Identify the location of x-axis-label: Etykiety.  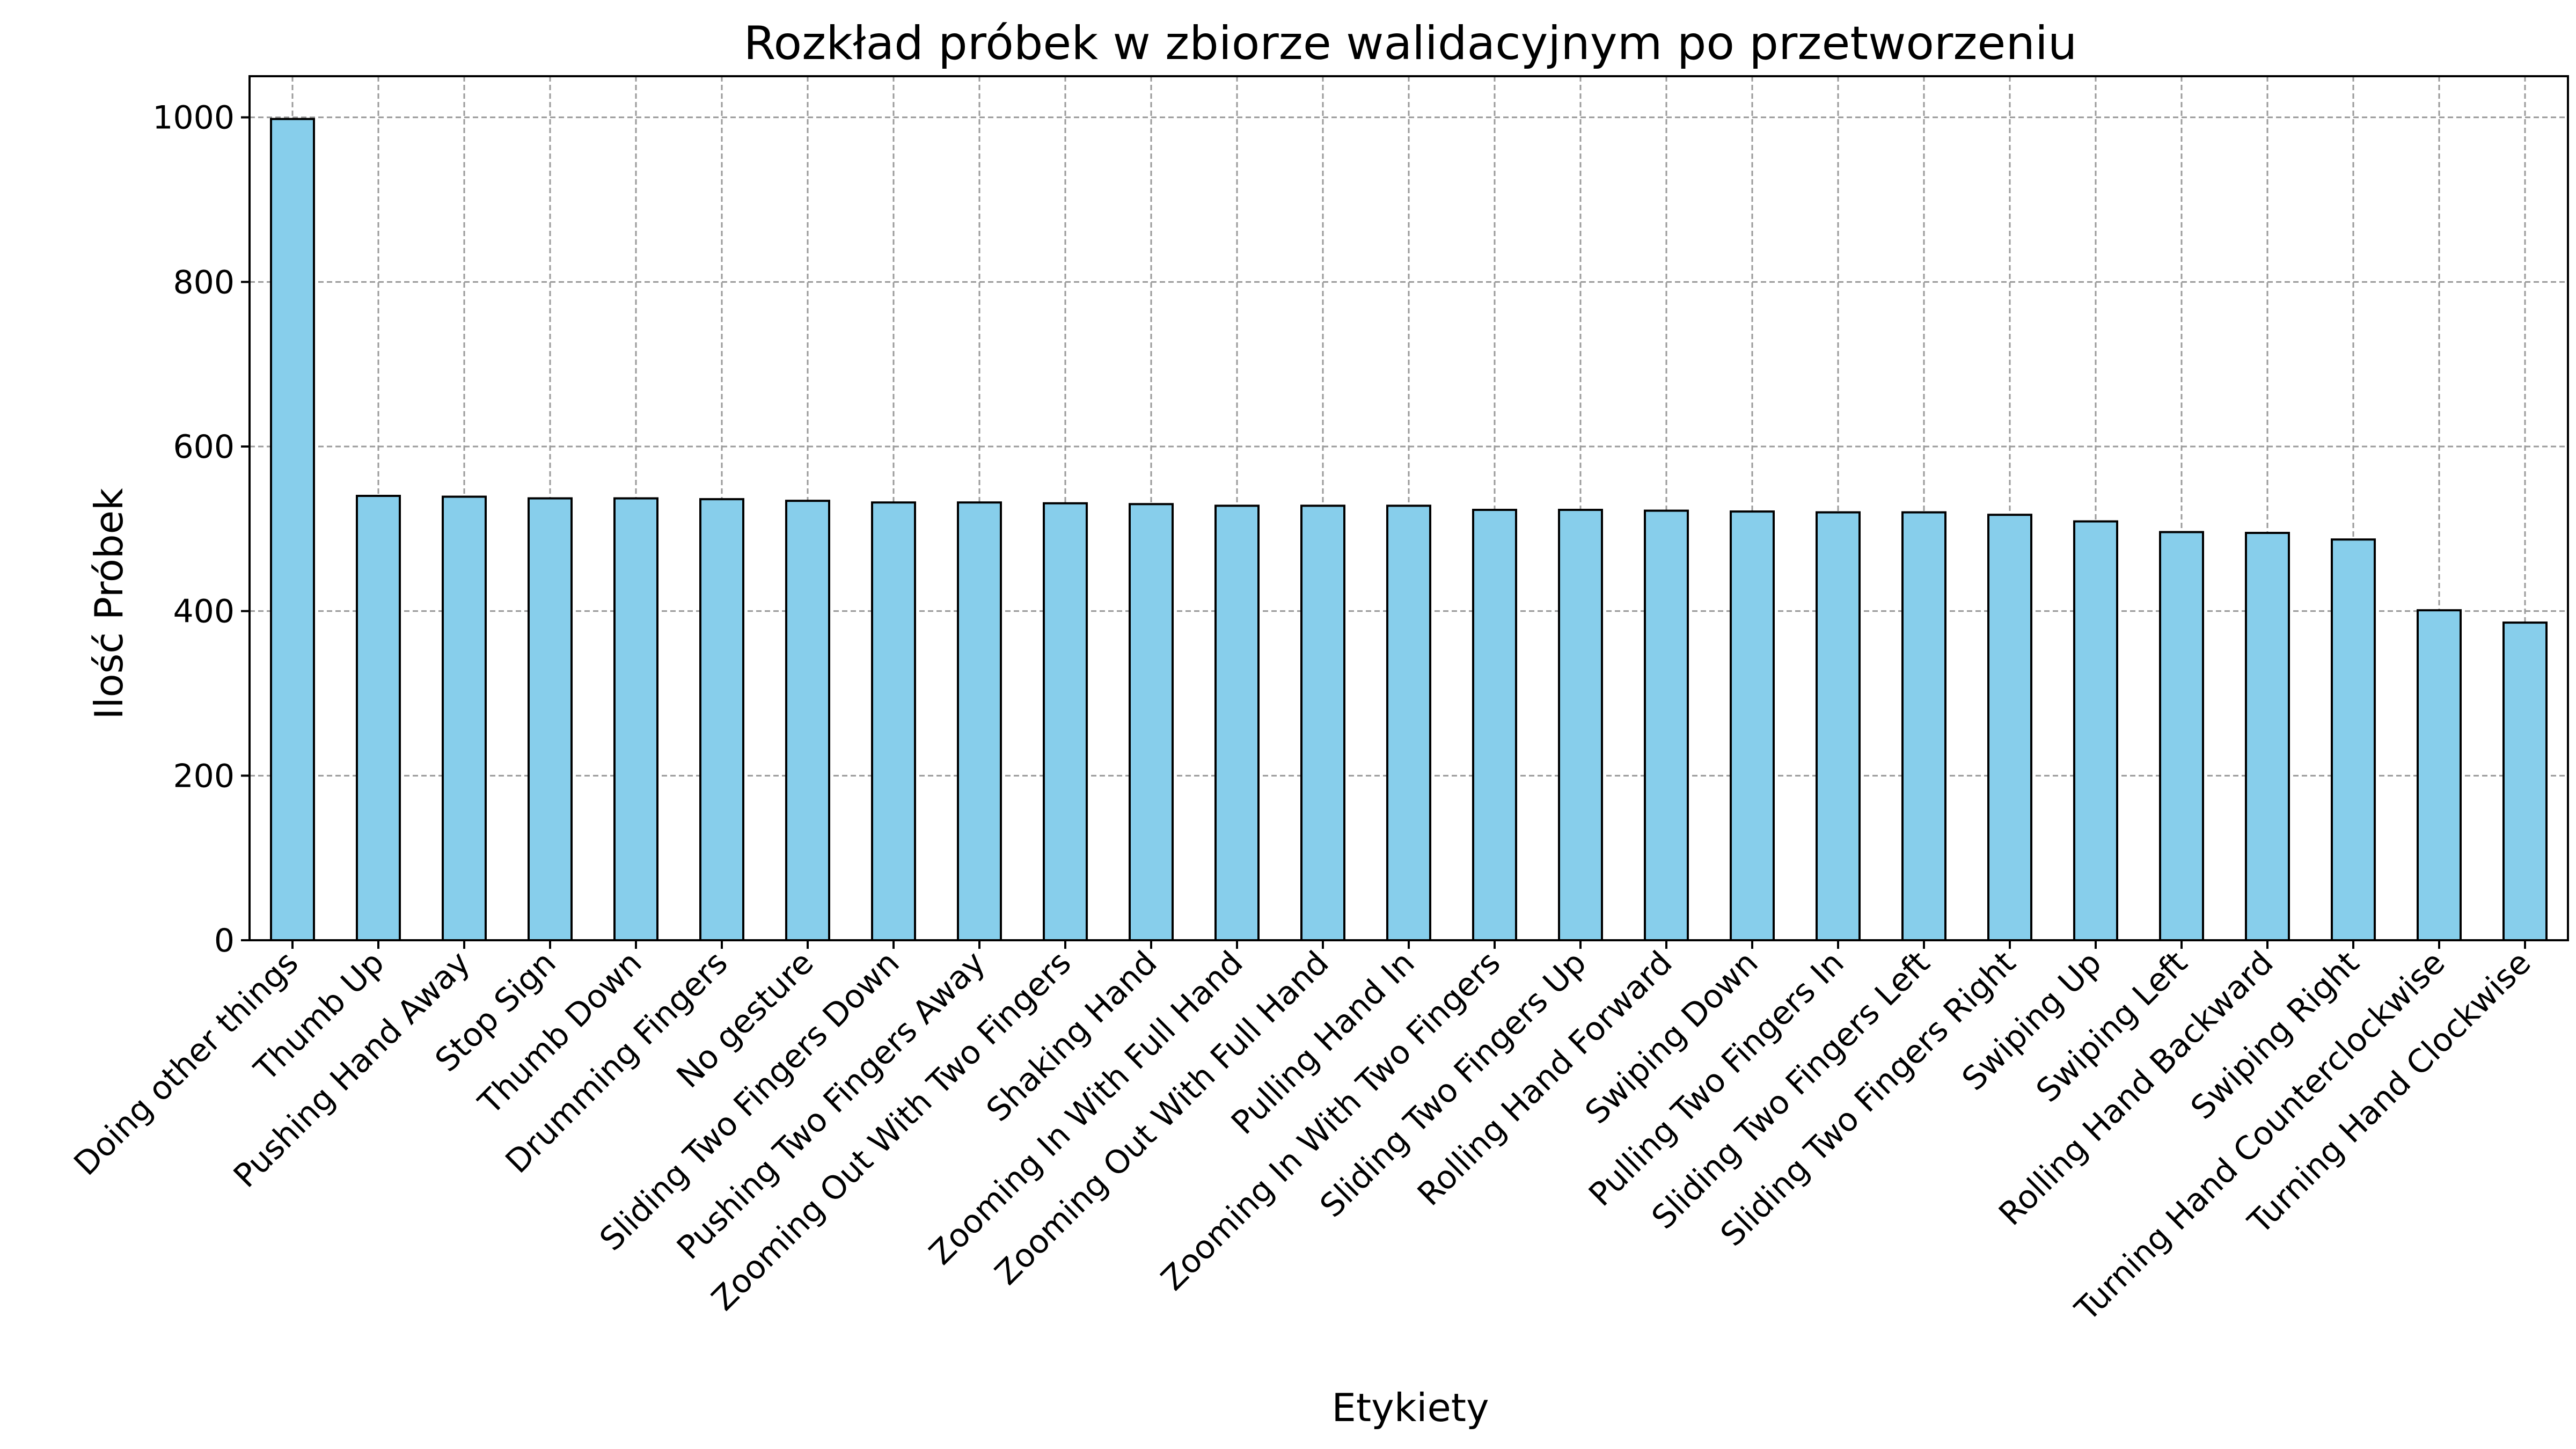
(1410, 1407).